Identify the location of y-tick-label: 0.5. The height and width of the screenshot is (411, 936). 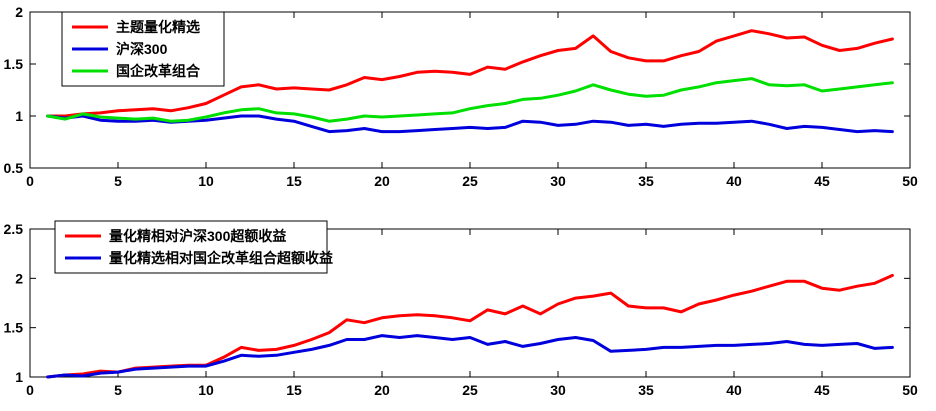
(14, 168).